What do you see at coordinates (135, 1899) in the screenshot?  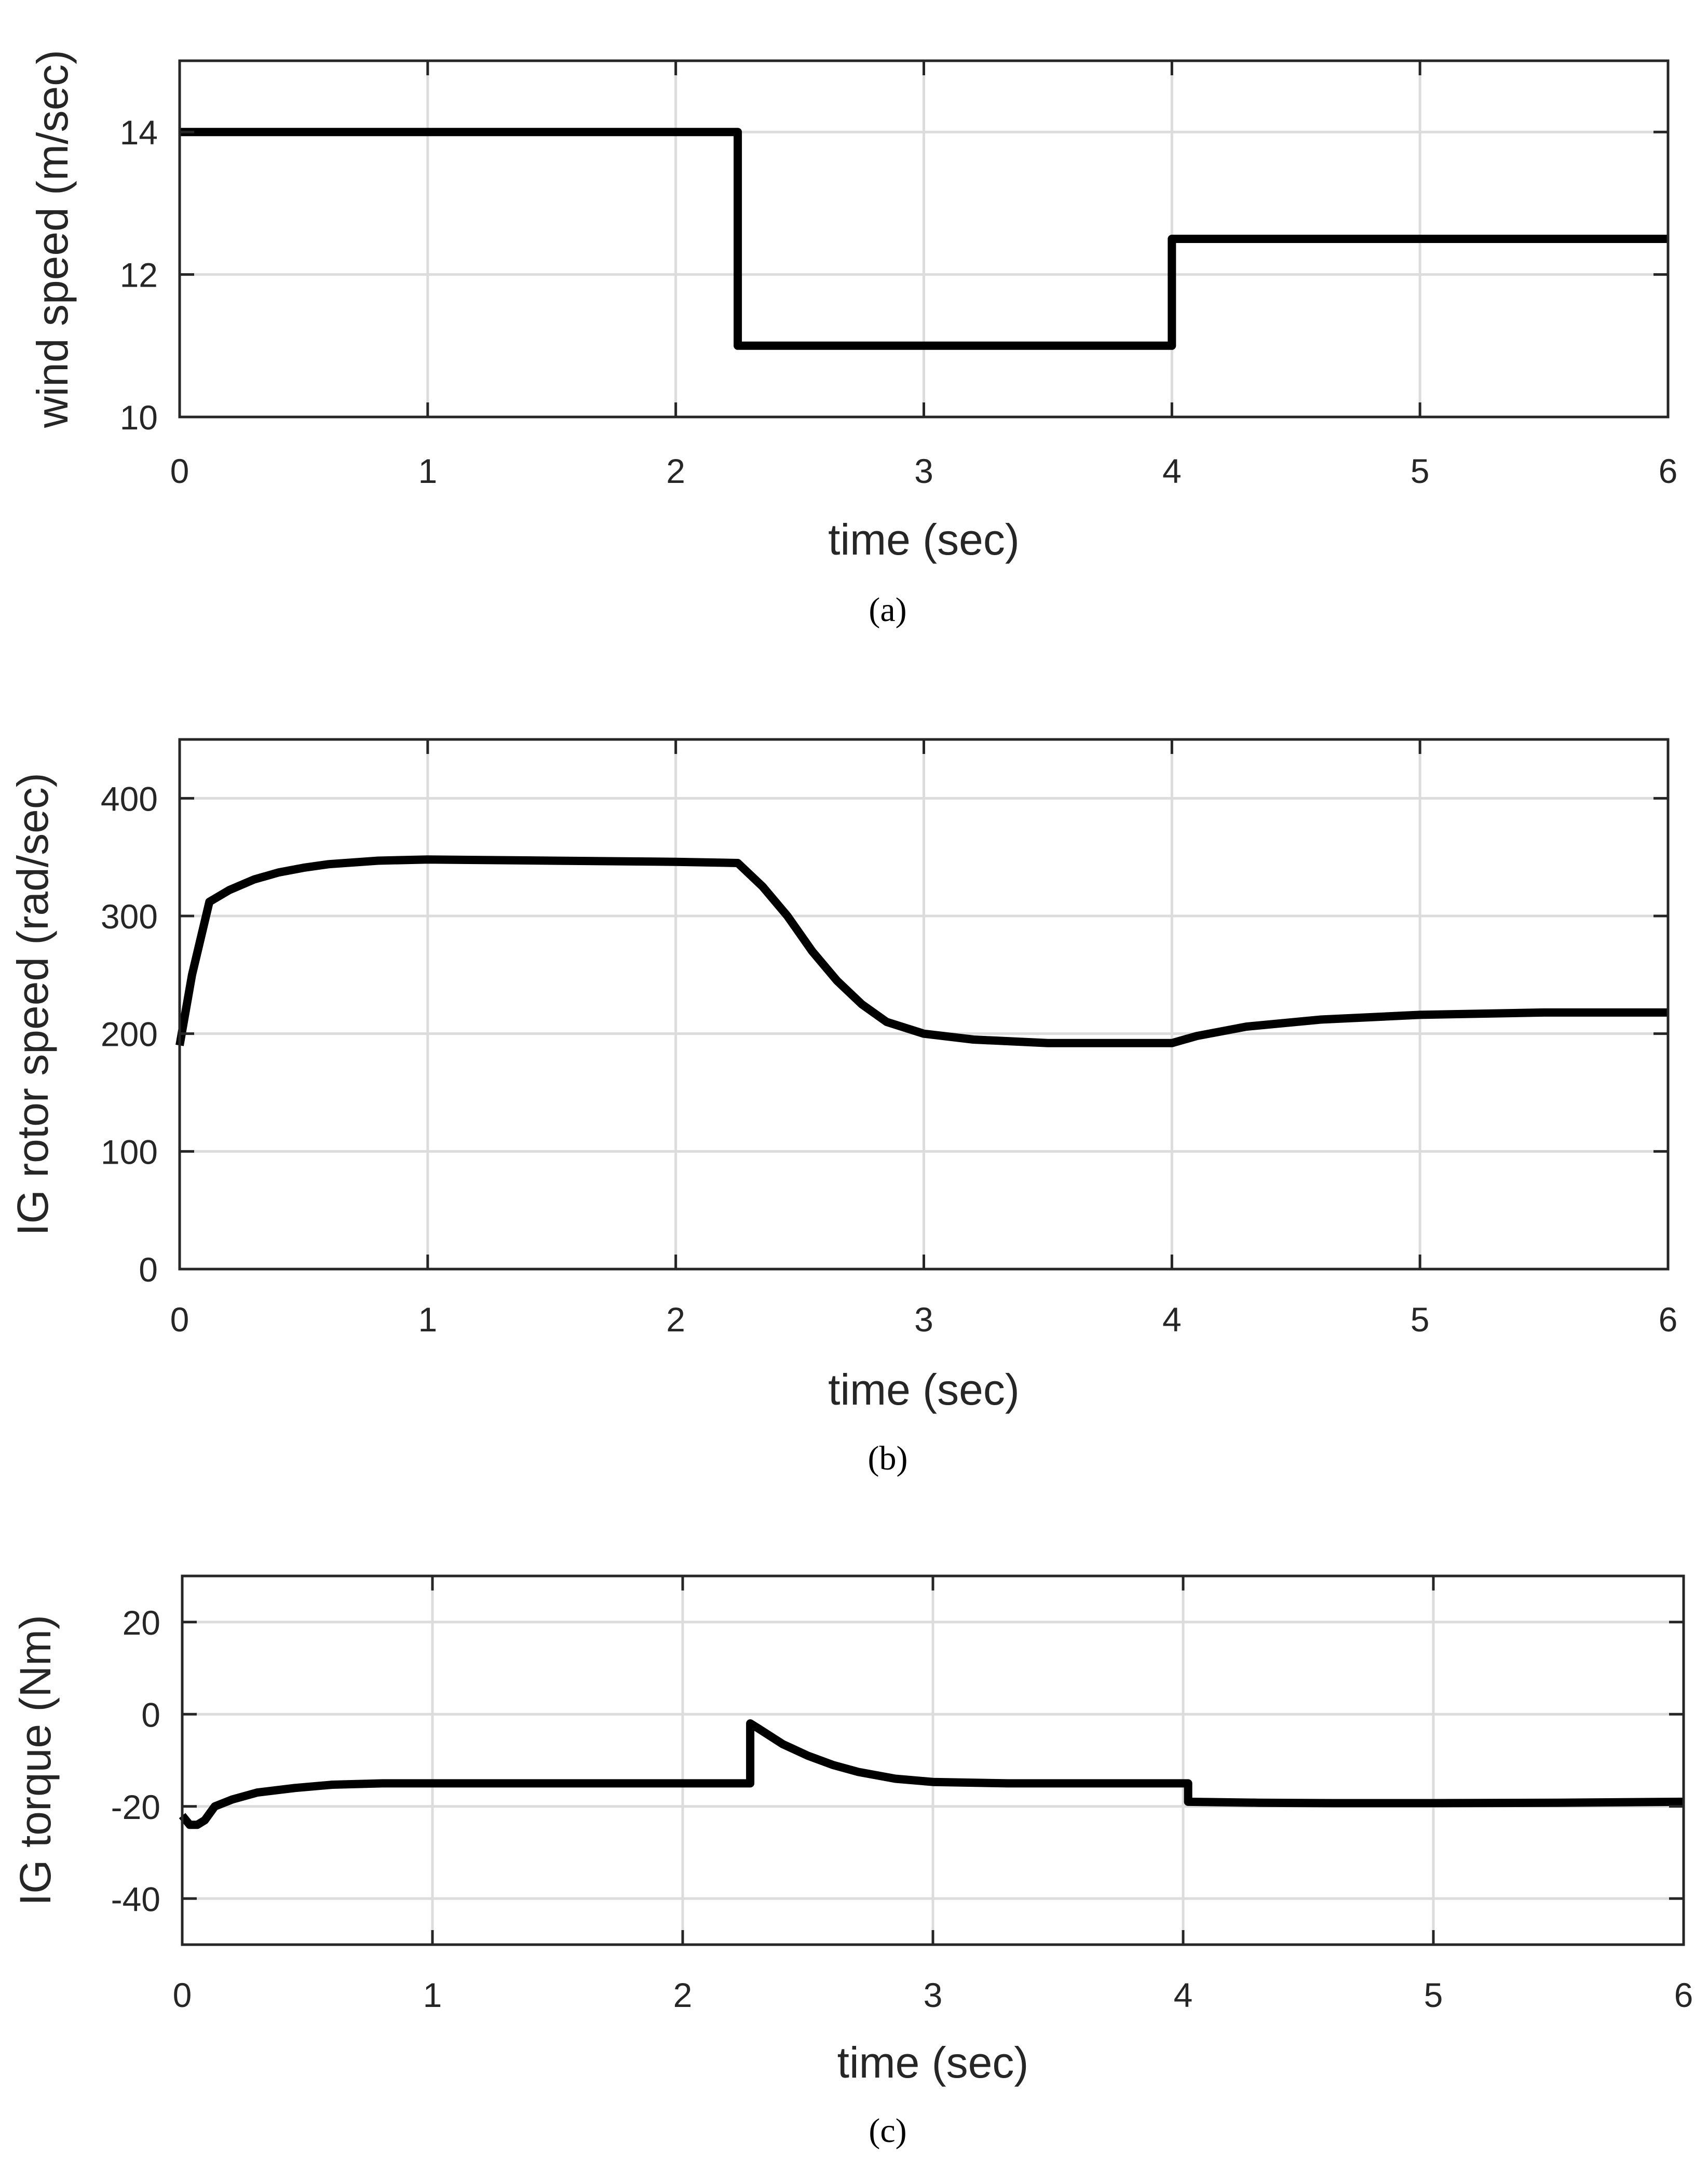 I see `y-tick-label: -40` at bounding box center [135, 1899].